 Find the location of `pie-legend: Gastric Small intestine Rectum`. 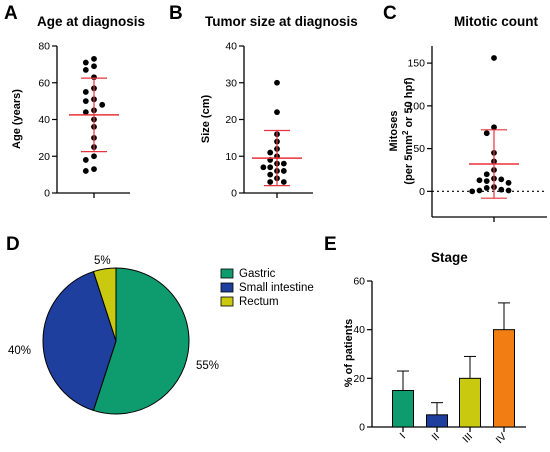

pie-legend: Gastric Small intestine Rectum is located at coordinates (267, 288).